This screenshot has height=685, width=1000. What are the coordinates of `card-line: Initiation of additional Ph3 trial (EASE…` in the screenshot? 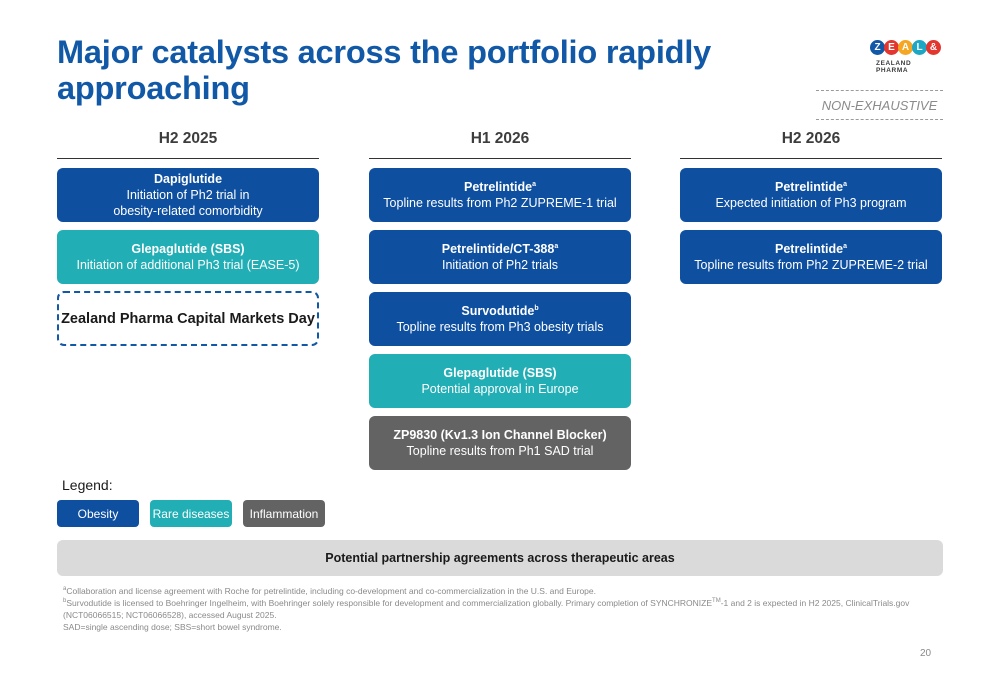 It's located at (188, 265).